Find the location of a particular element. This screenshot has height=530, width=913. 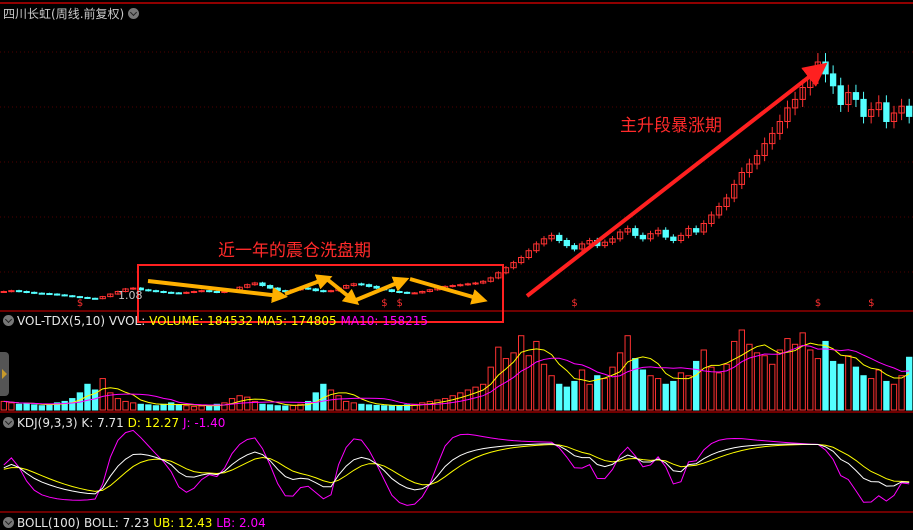

period-label: (周线.前复权) is located at coordinates (88, 14).